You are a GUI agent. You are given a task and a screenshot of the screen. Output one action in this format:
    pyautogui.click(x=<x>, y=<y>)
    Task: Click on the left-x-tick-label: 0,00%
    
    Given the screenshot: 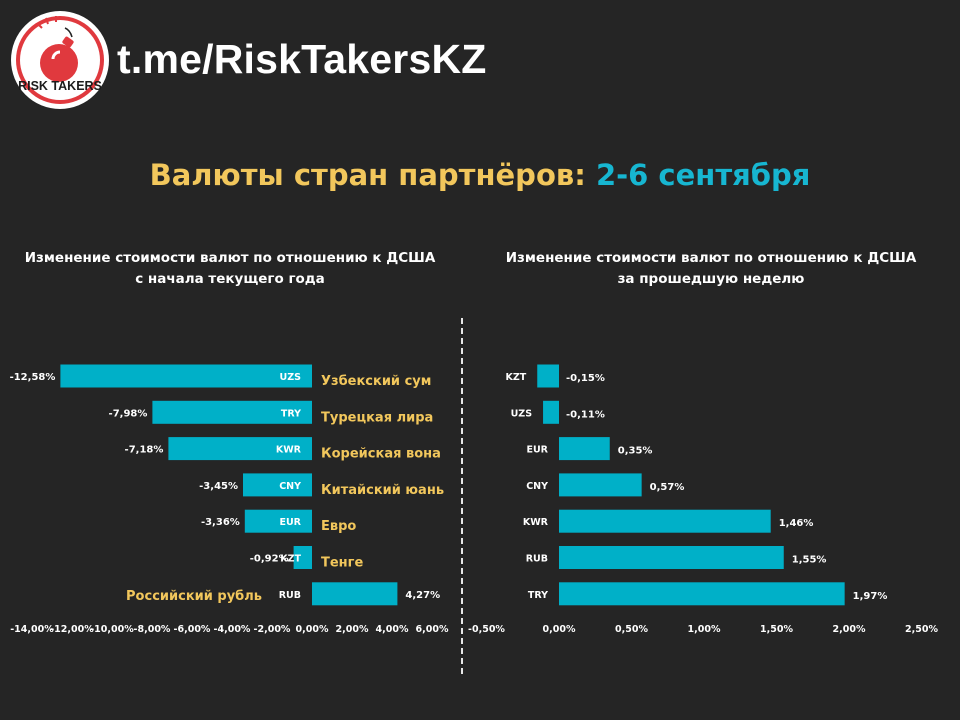 What is the action you would take?
    pyautogui.click(x=312, y=629)
    